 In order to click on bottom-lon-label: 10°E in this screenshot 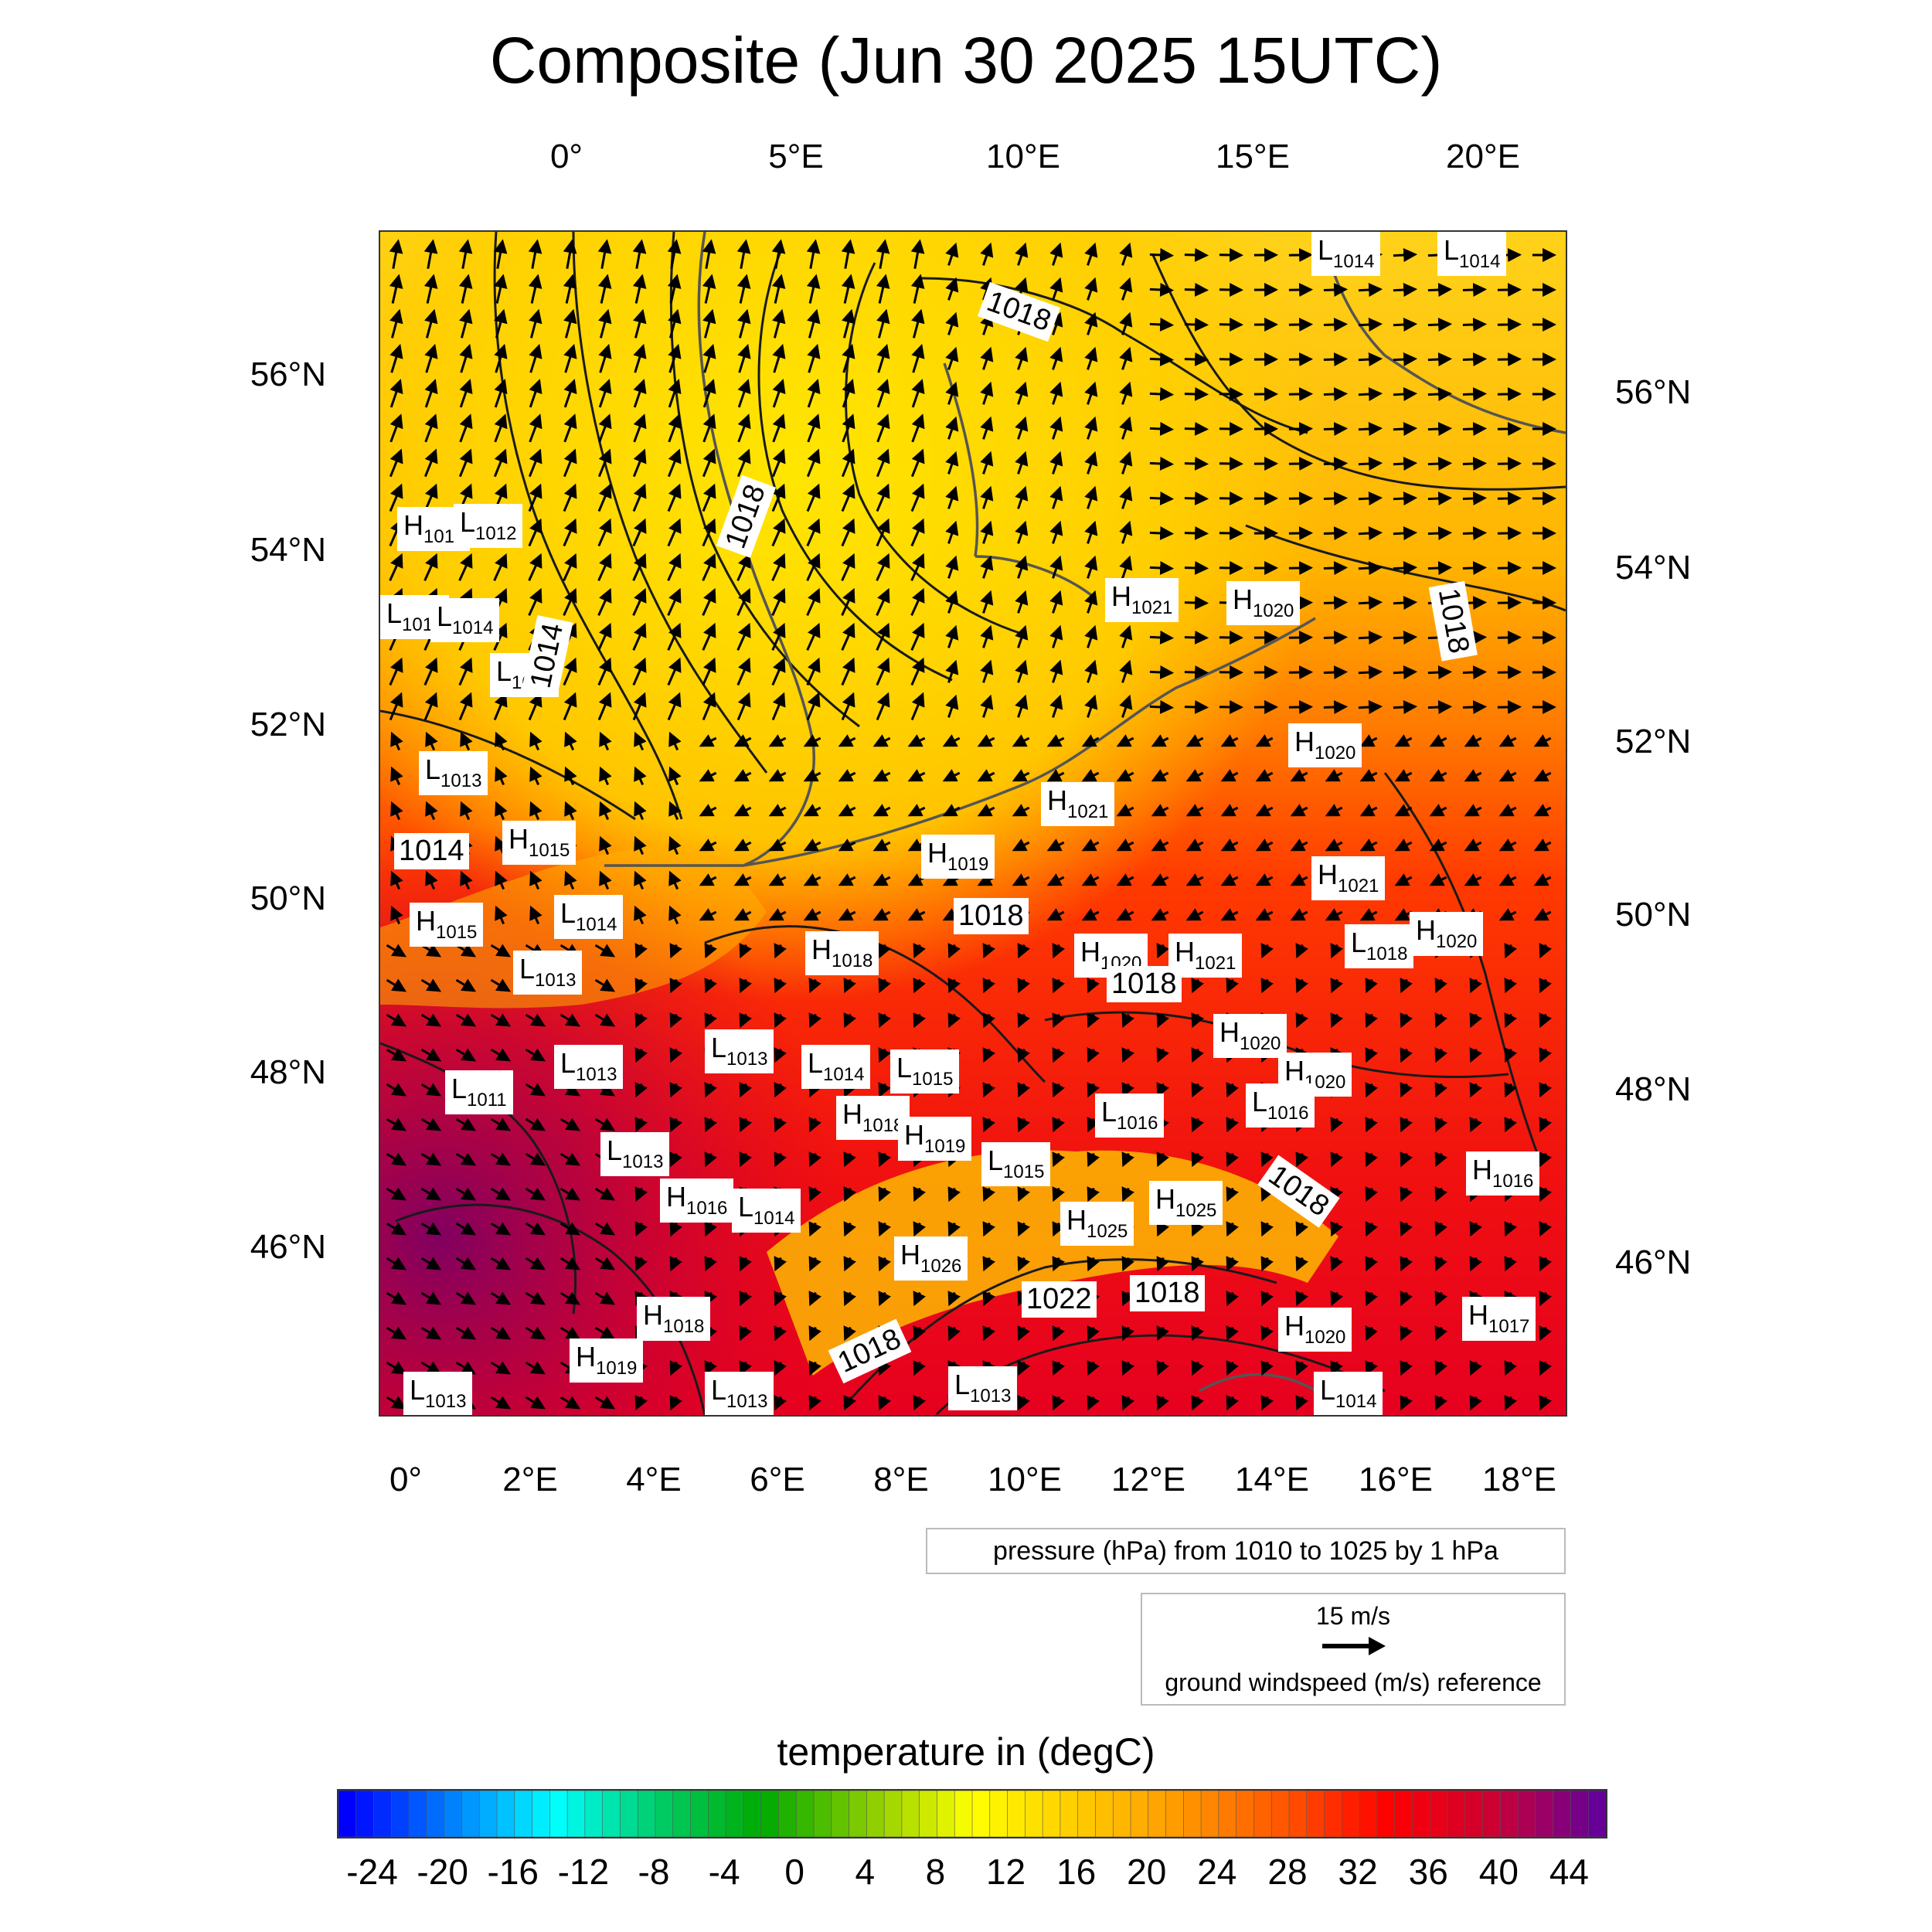, I will do `click(1025, 1480)`.